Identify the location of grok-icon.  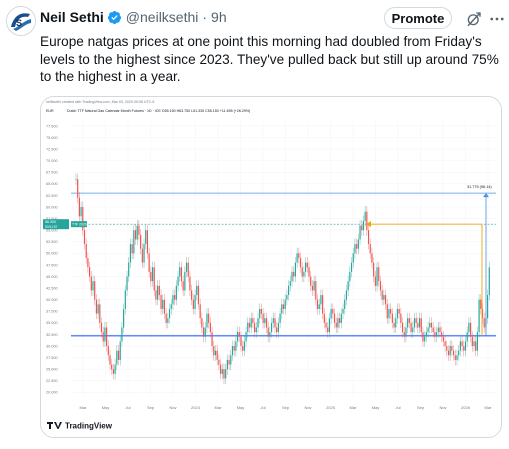
(474, 19).